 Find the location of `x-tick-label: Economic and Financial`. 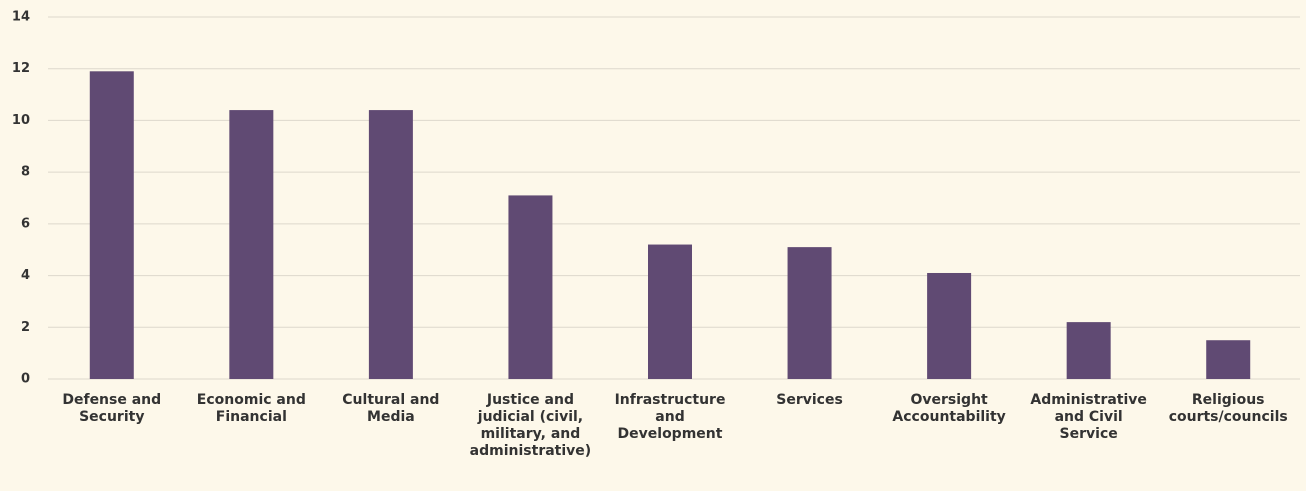

x-tick-label: Economic and Financial is located at coordinates (251, 408).